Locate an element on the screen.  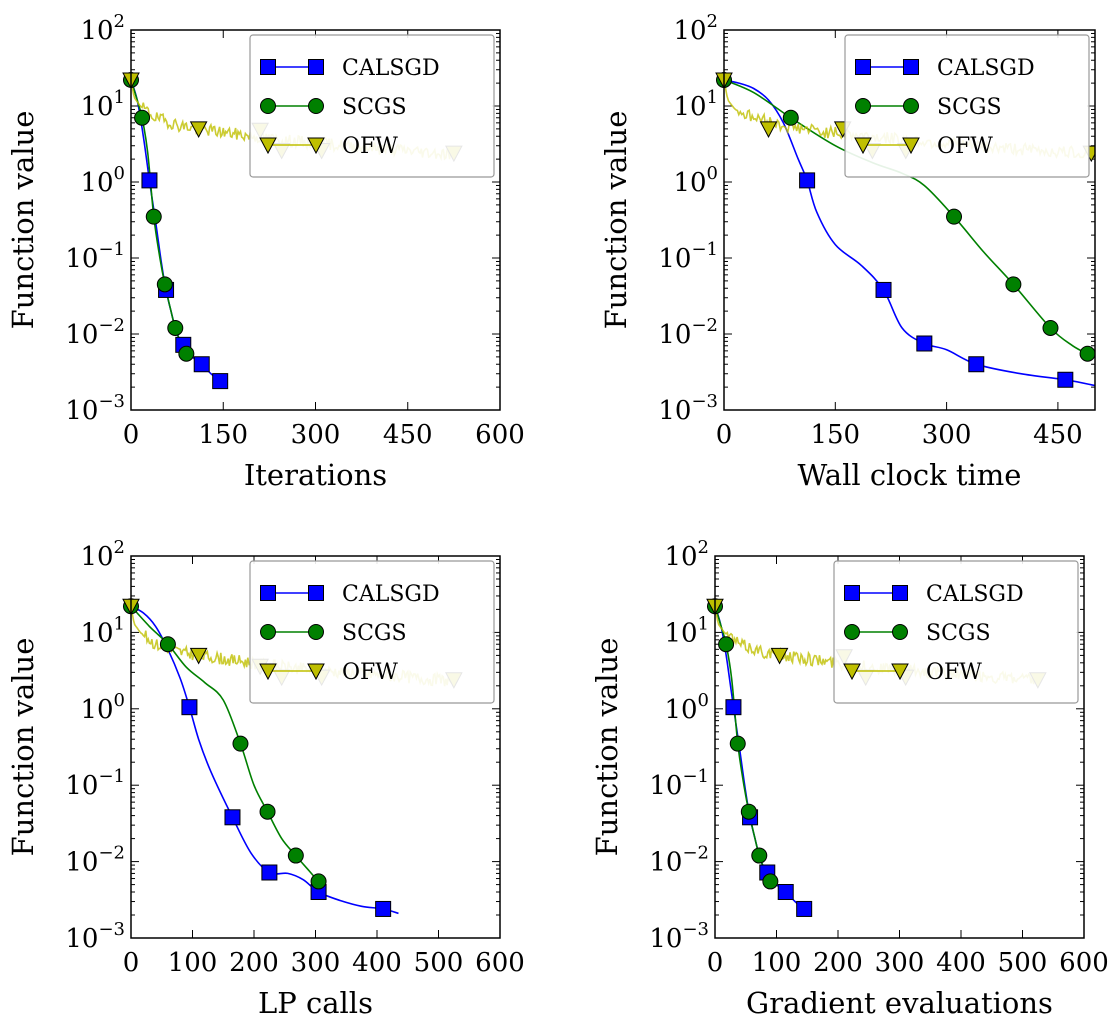
x-axis-label: Iterations is located at coordinates (315, 475).